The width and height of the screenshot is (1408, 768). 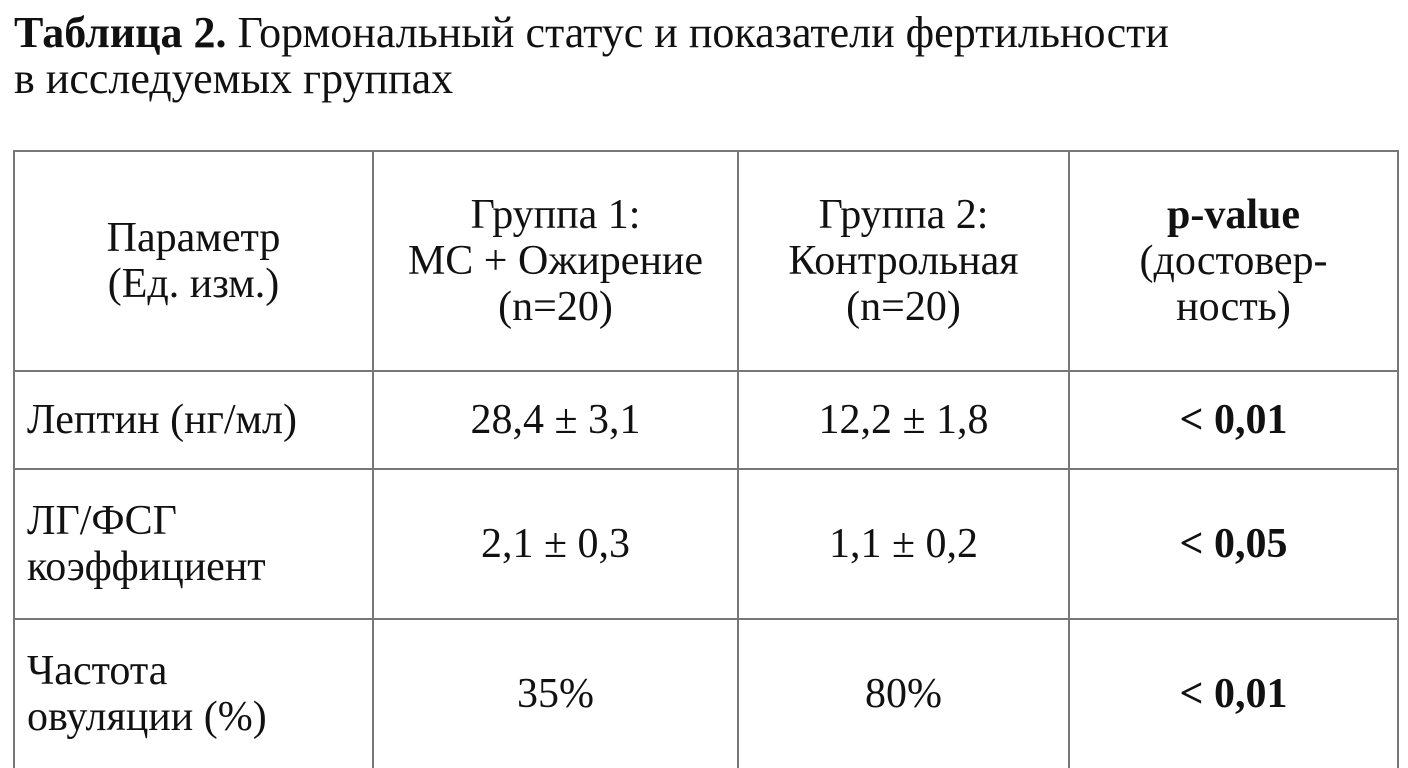 I want to click on cell-text: Лептин (нг/мл), so click(x=162, y=420).